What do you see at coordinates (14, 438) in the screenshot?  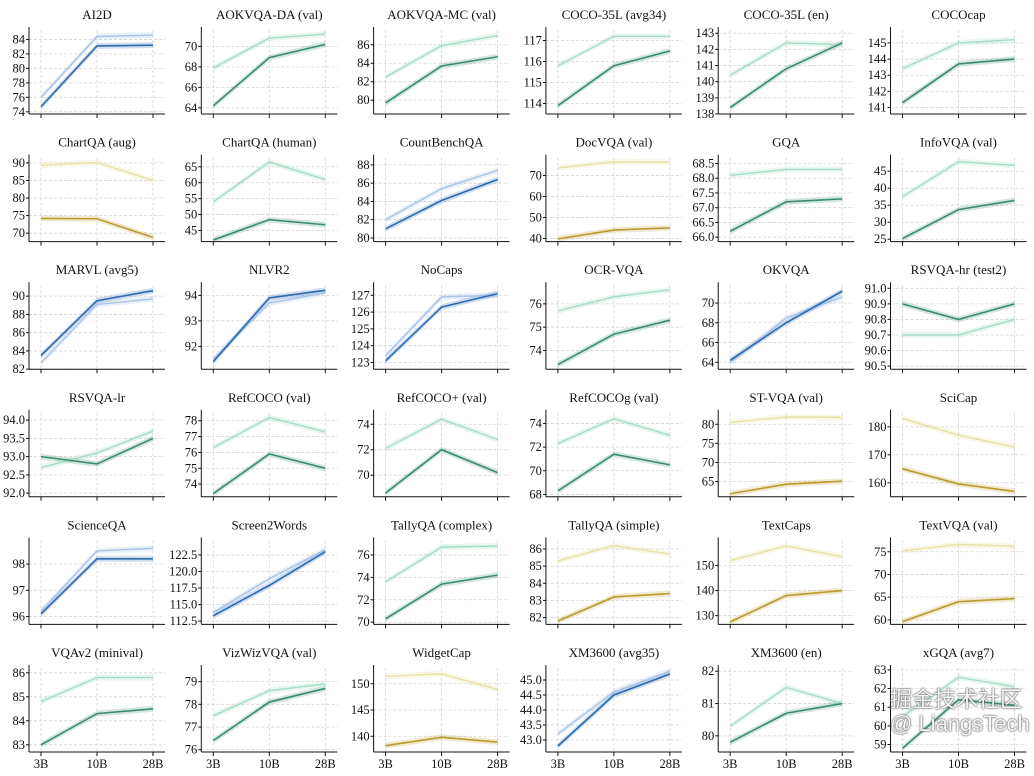 I see `y-tick-label: 93.5` at bounding box center [14, 438].